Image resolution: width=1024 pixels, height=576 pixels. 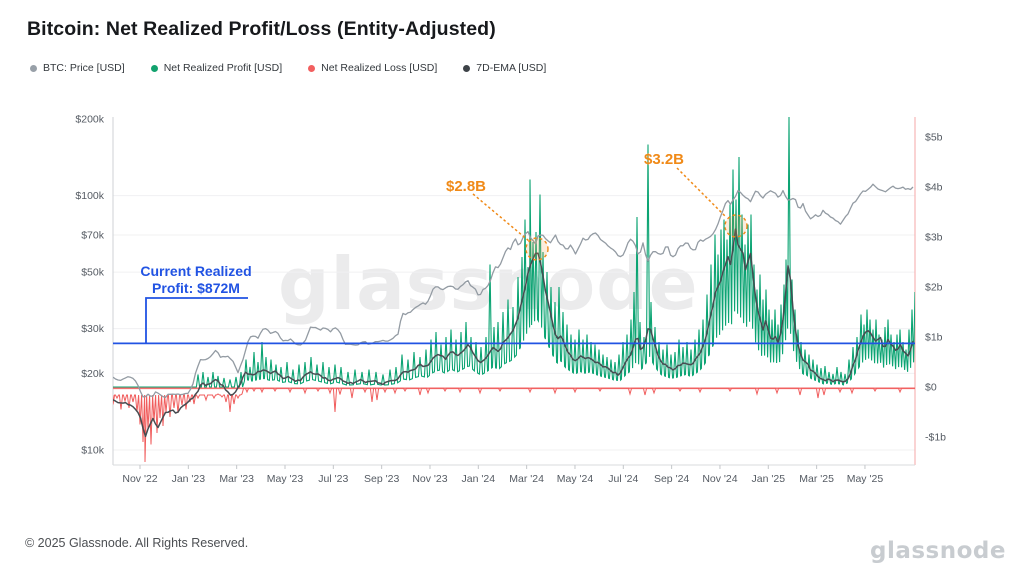 I want to click on y-axis-label-right: $3b, so click(x=934, y=238).